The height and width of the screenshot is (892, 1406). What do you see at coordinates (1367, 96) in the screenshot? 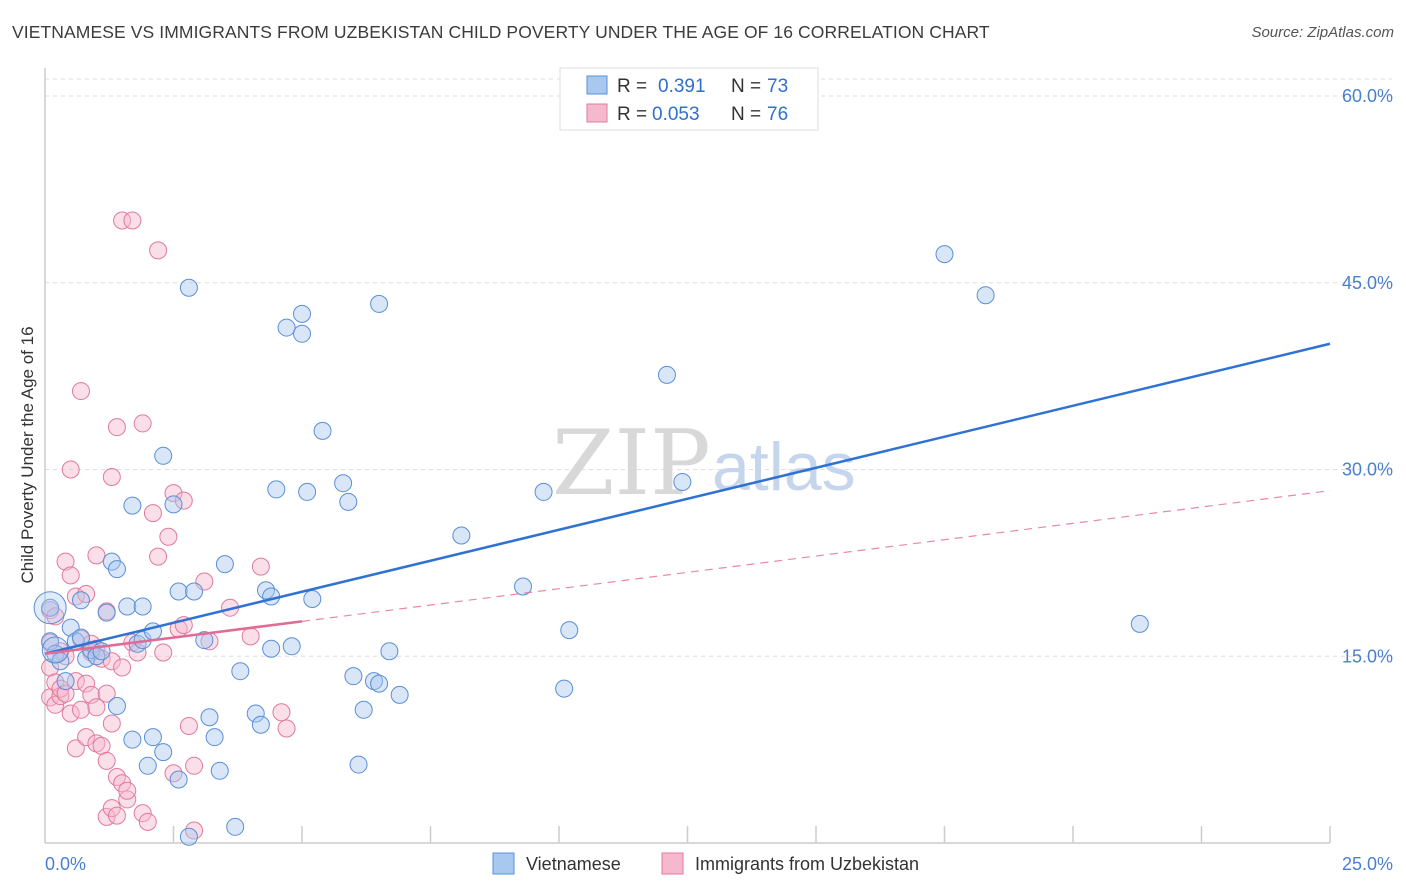
I see `y-tick-label: 60.0%` at bounding box center [1367, 96].